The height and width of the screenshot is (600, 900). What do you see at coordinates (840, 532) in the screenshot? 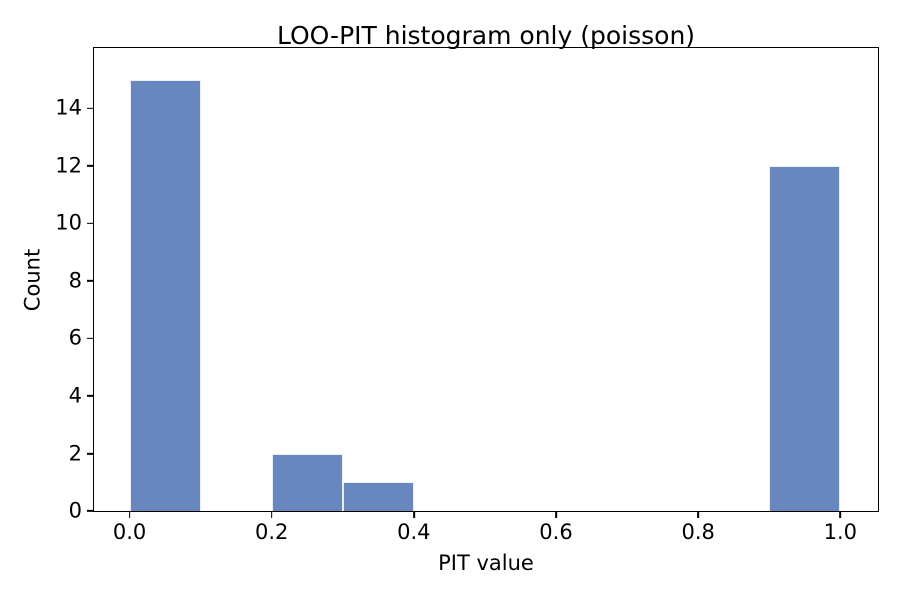
I see `x-tick-label: 1.0` at bounding box center [840, 532].